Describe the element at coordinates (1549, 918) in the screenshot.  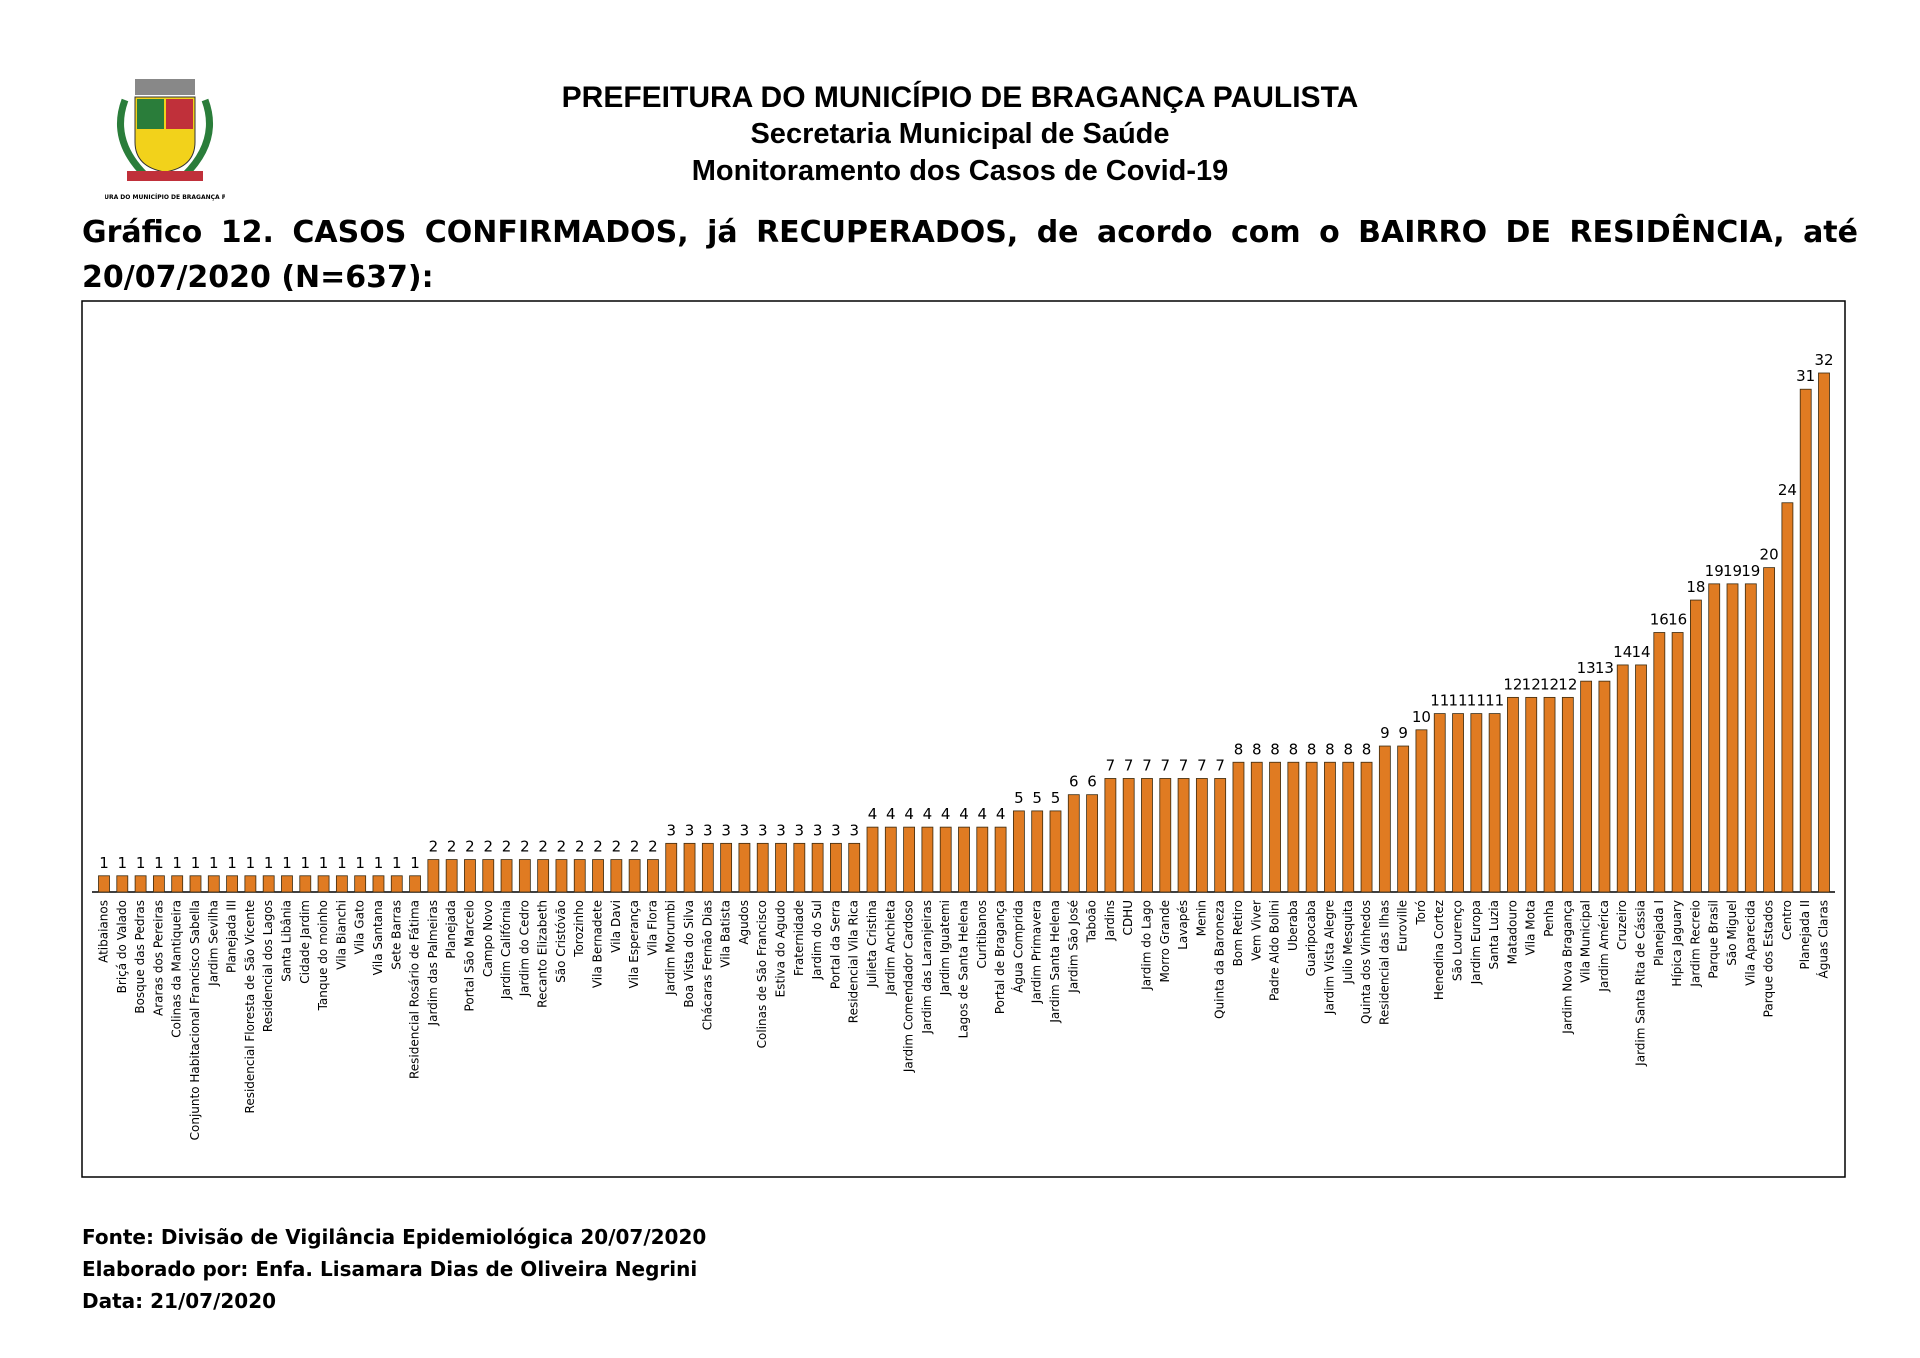
I see `x-tick-label: Penha` at that location.